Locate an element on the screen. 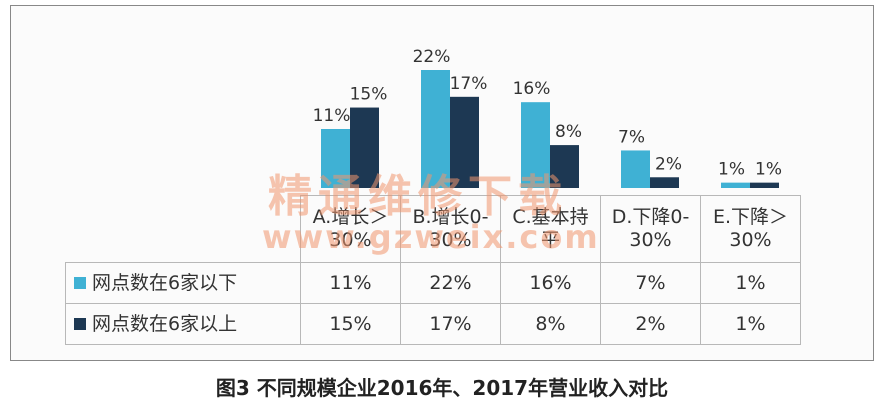 The height and width of the screenshot is (413, 884). data-label: 16% is located at coordinates (532, 89).